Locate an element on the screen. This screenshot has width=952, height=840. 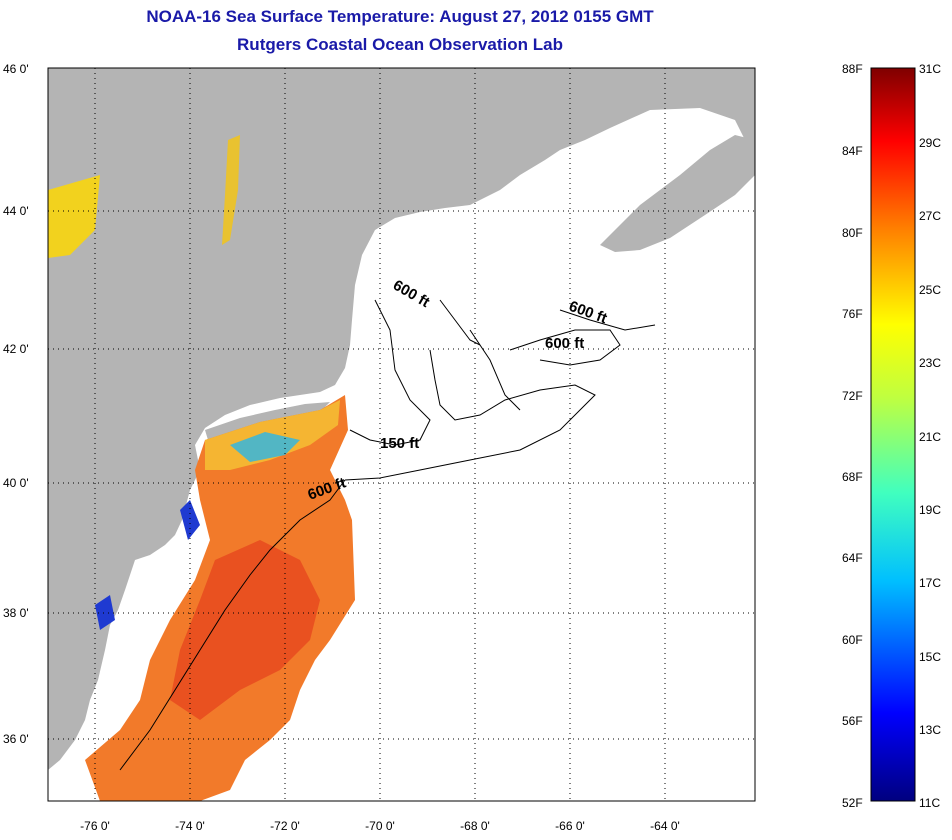
lat-label: 38 0' is located at coordinates (16, 613).